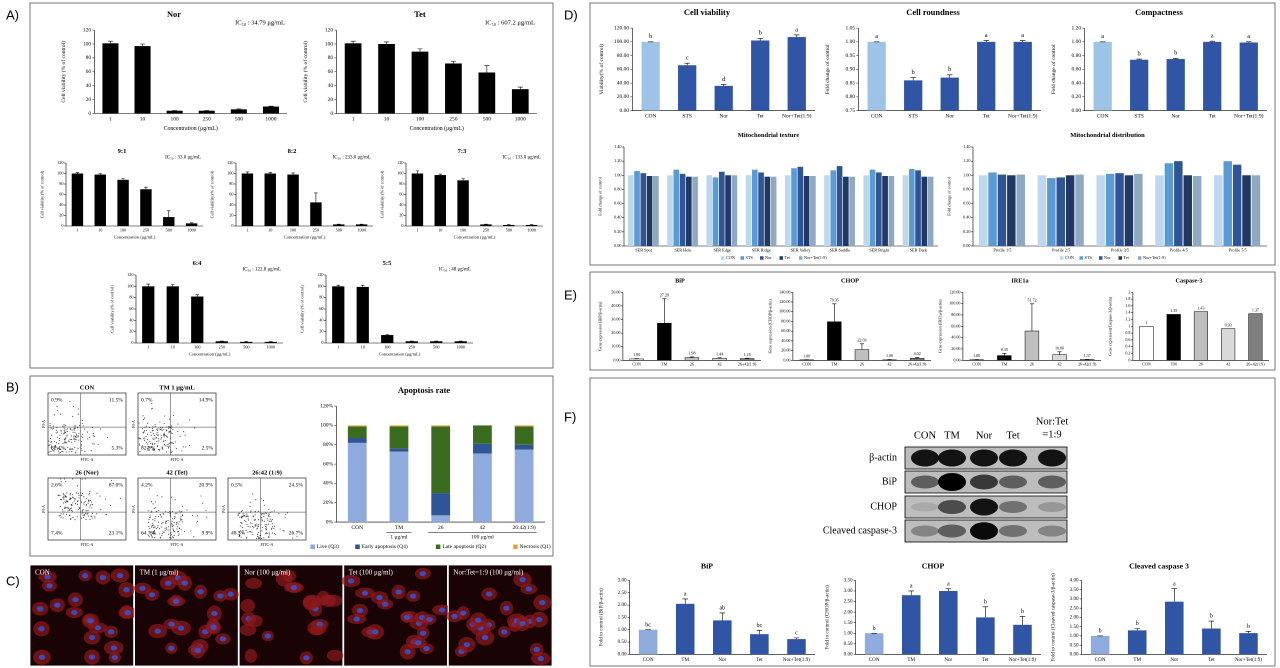 The image size is (1280, 668). Describe the element at coordinates (850, 281) in the screenshot. I see `chart-title: CHOP` at that location.